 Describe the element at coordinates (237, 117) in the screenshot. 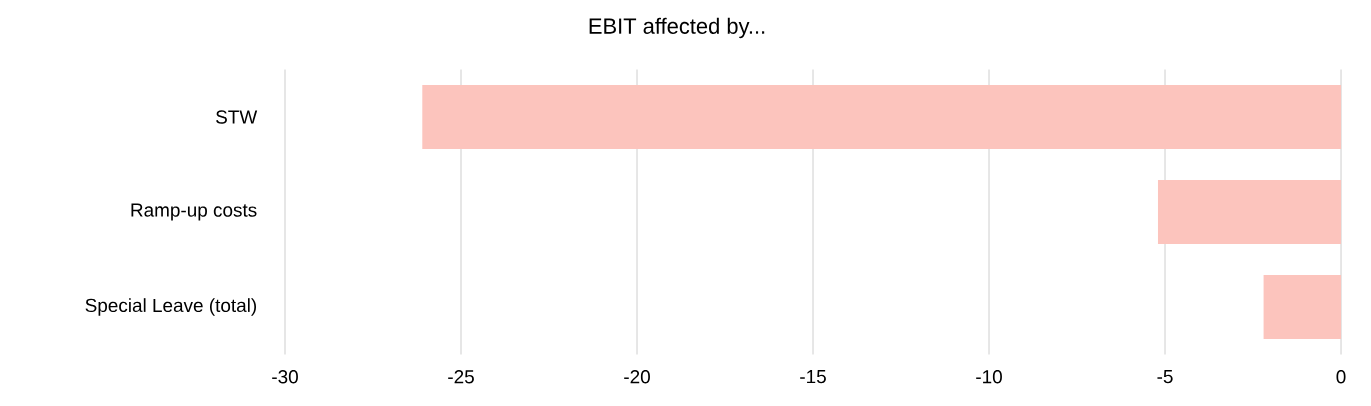

I see `y-tick-label: STW` at that location.